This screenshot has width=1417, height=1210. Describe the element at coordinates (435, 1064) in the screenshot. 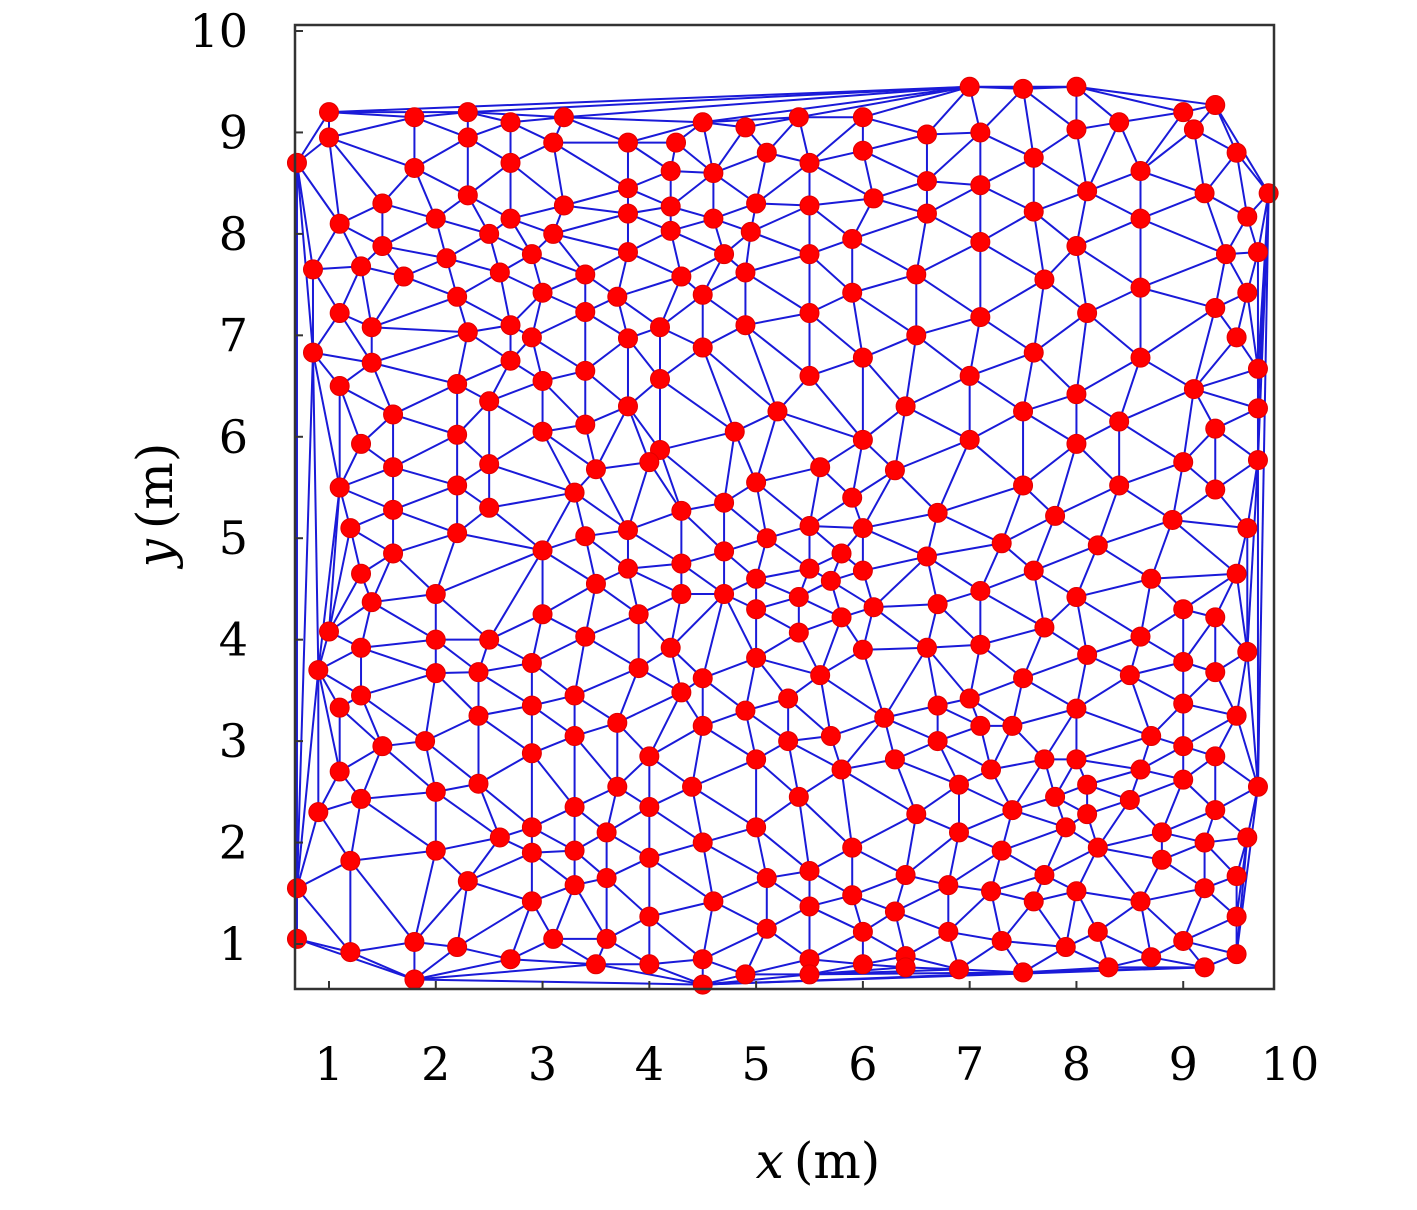

I see `x-tick-label: 2` at that location.